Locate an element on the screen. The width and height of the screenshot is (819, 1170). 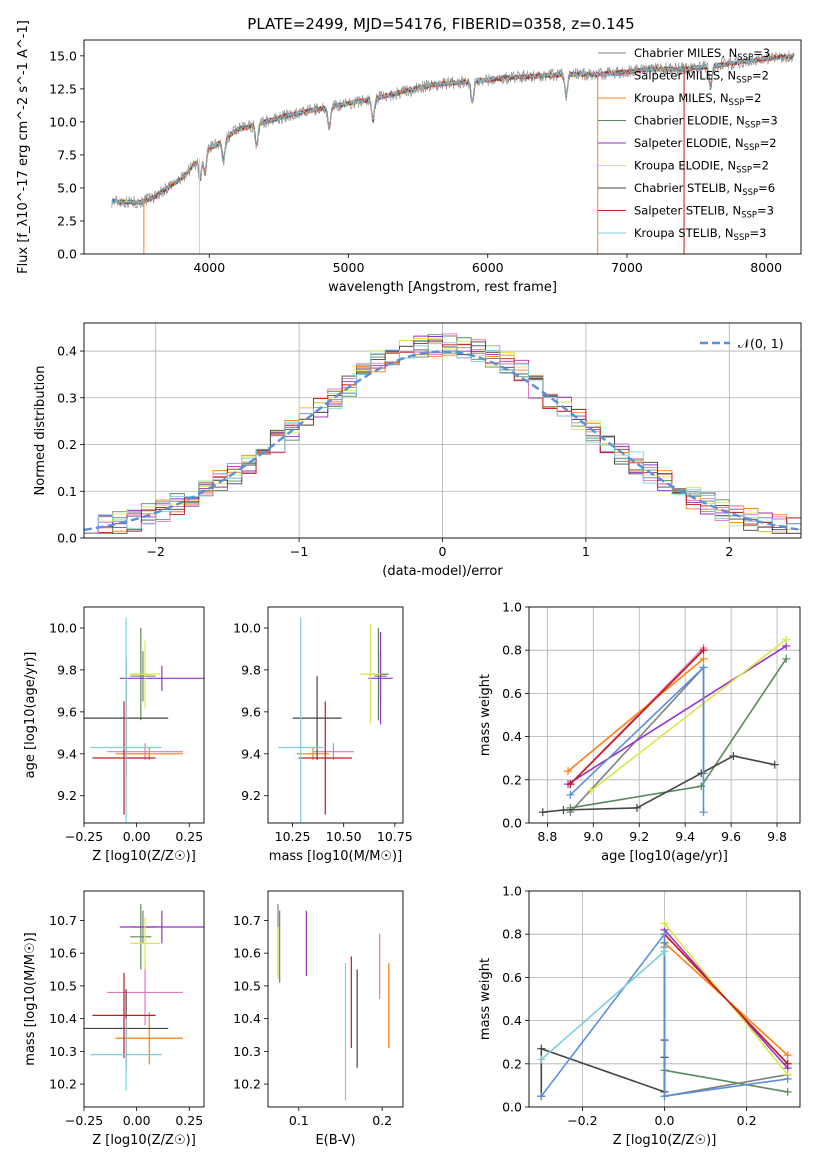
y-axis-label: mass weight is located at coordinates (485, 999).